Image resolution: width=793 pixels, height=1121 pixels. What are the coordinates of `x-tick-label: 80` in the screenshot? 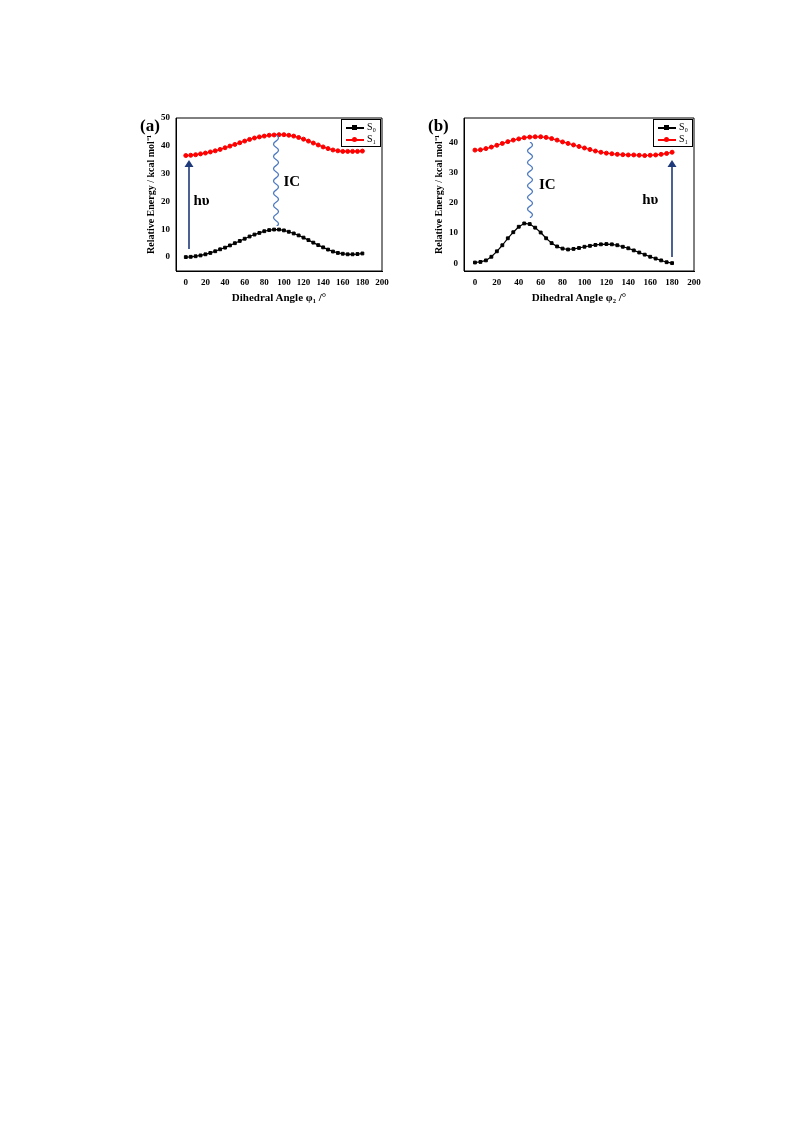 It's located at (264, 281).